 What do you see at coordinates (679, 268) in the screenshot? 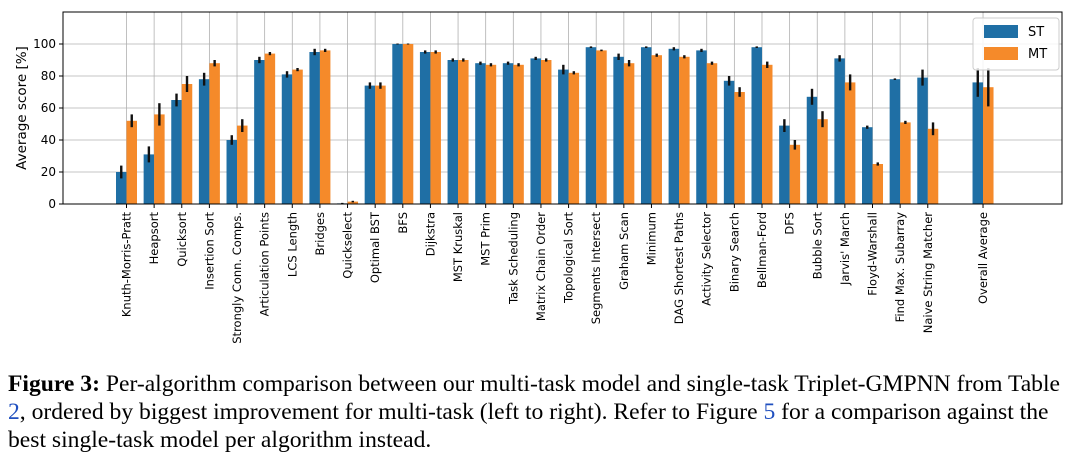
I see `x-tick-label: DAG Shortest Paths` at bounding box center [679, 268].